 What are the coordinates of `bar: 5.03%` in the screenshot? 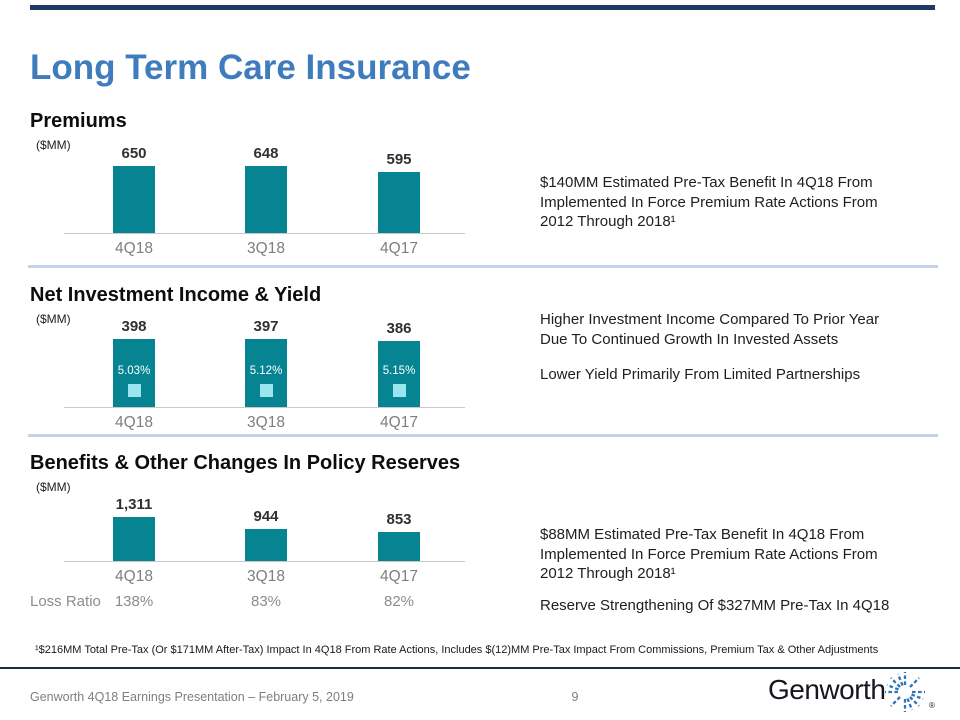 It's located at (134, 373).